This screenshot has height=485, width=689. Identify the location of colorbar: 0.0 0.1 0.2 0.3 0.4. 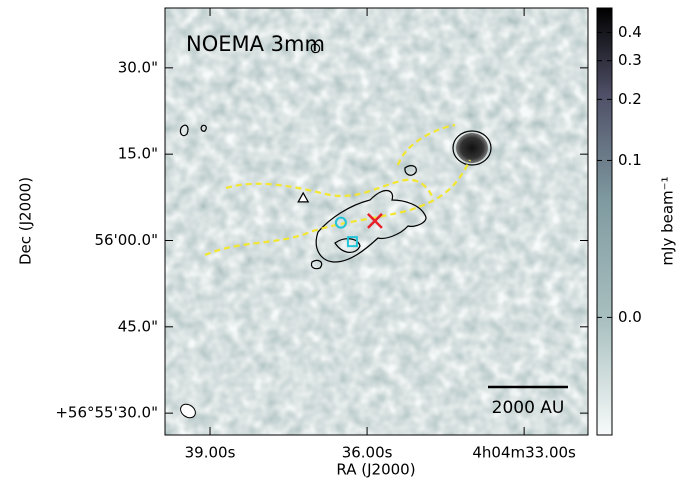
(619, 221).